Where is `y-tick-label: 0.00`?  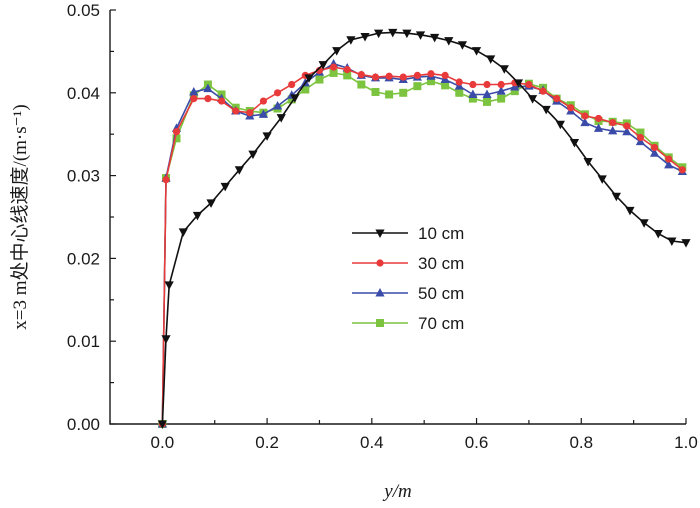
y-tick-label: 0.00 is located at coordinates (83, 424).